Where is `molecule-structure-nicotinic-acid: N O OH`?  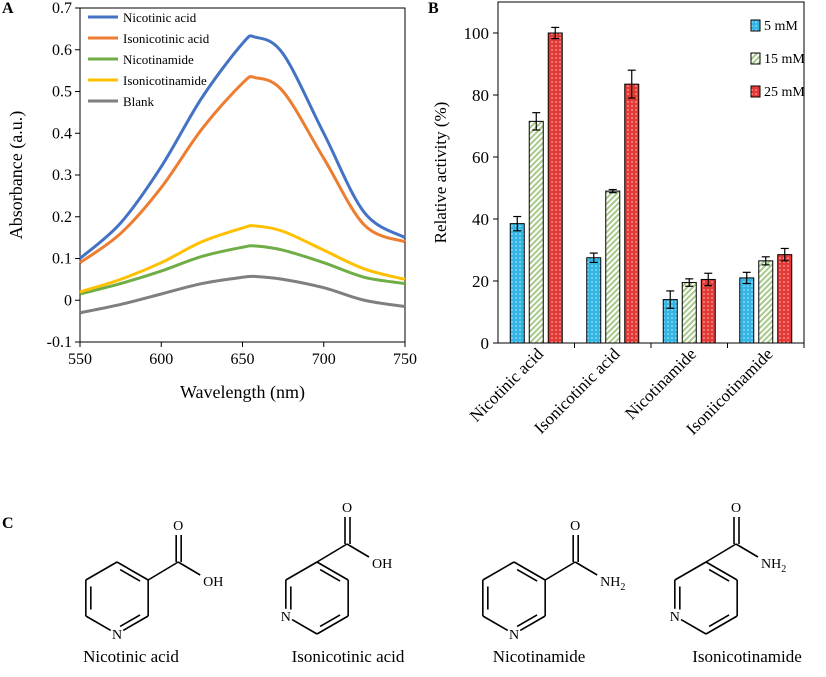 molecule-structure-nicotinic-acid: N O OH is located at coordinates (154, 581).